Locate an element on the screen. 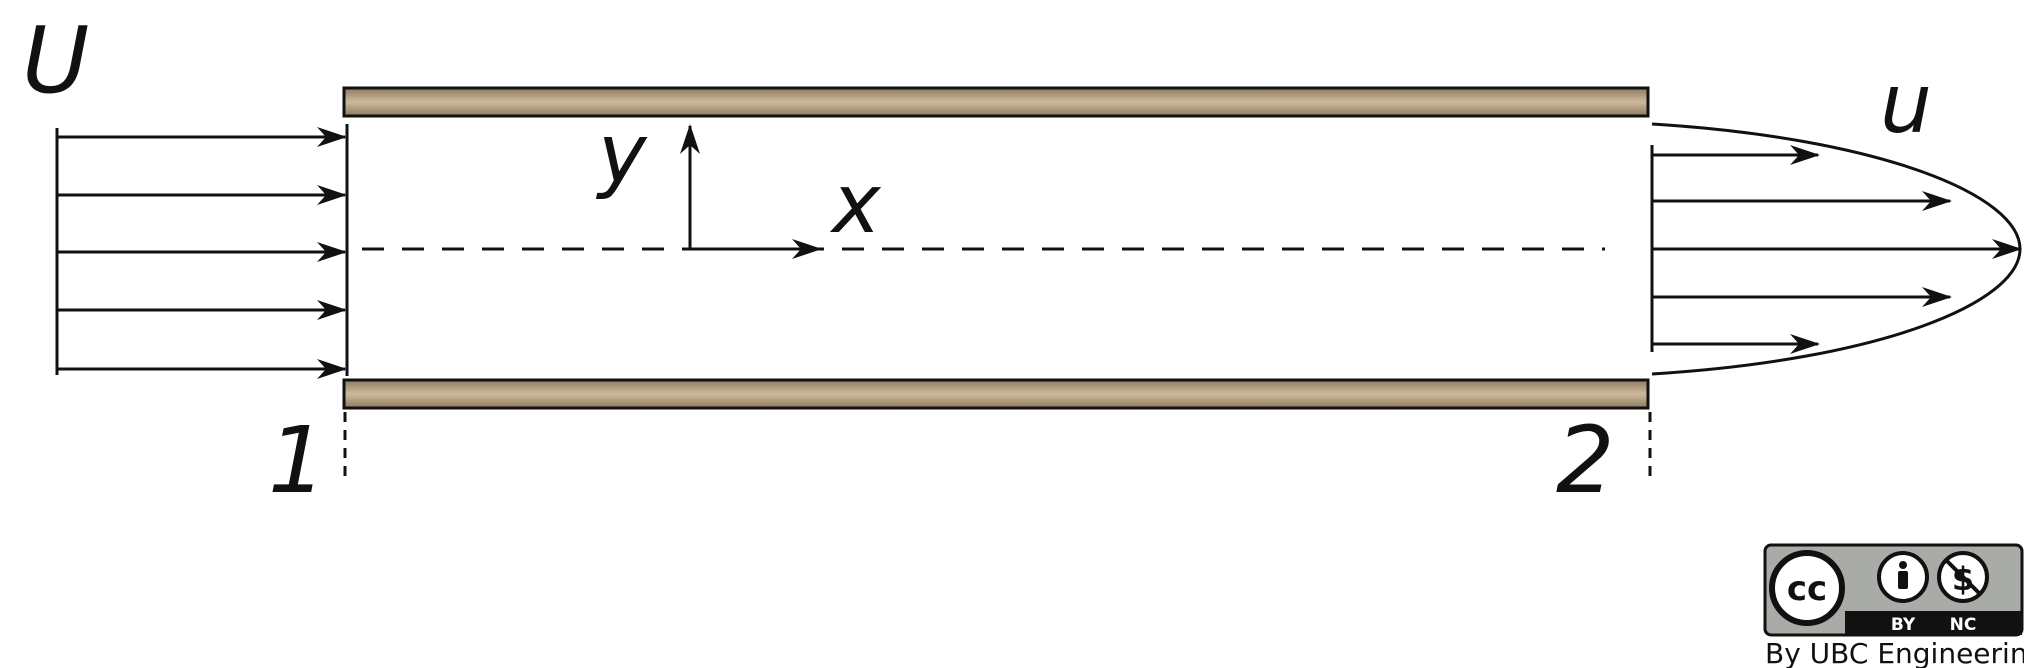  outlet-velocity-label: u is located at coordinates (1906, 104).